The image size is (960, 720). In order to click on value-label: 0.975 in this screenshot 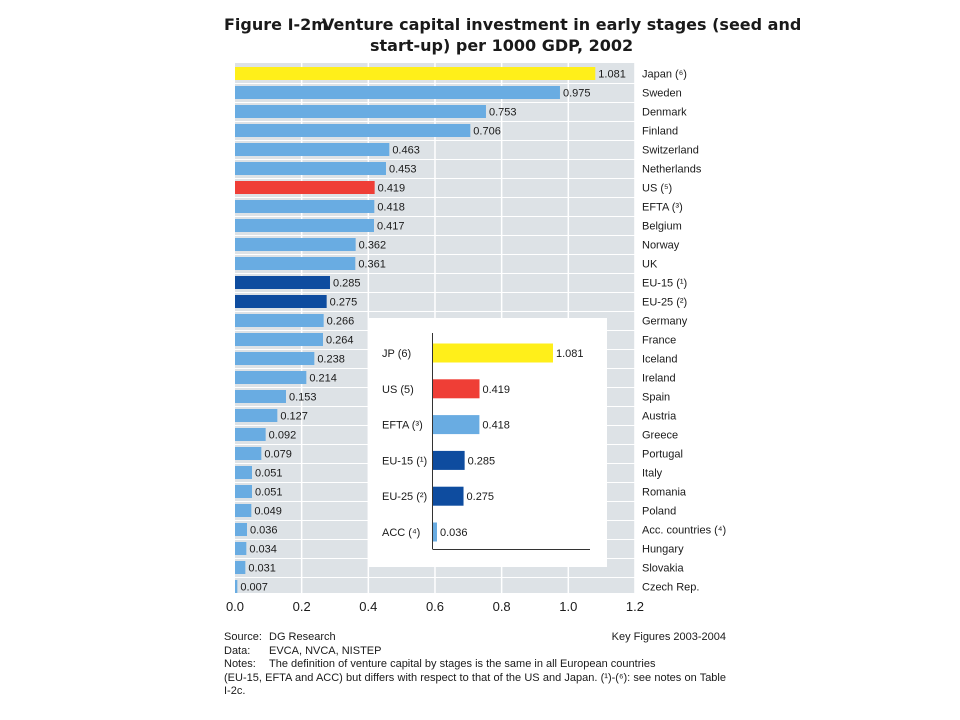, I will do `click(577, 94)`.